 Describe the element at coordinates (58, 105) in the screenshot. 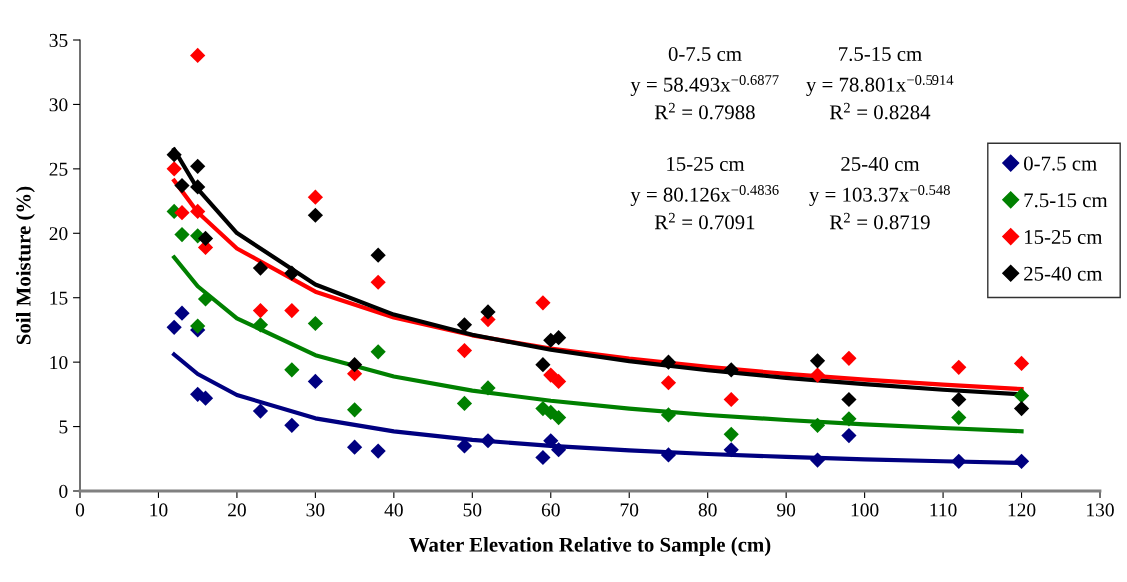

I see `y-tick-label: 30` at that location.